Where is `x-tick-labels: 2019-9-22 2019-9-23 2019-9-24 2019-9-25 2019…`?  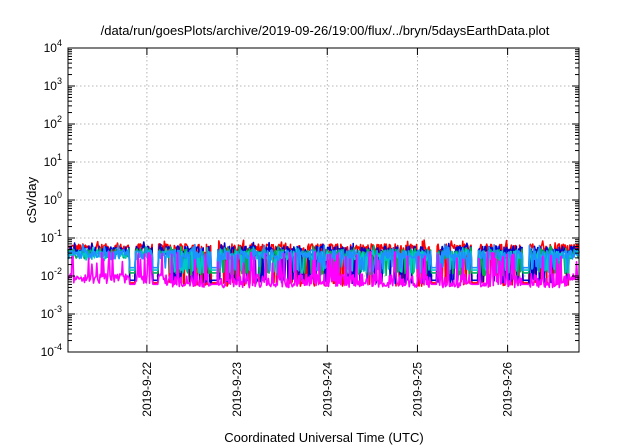 x-tick-labels: 2019-9-22 2019-9-23 2019-9-24 2019-9-25 2019… is located at coordinates (327, 389).